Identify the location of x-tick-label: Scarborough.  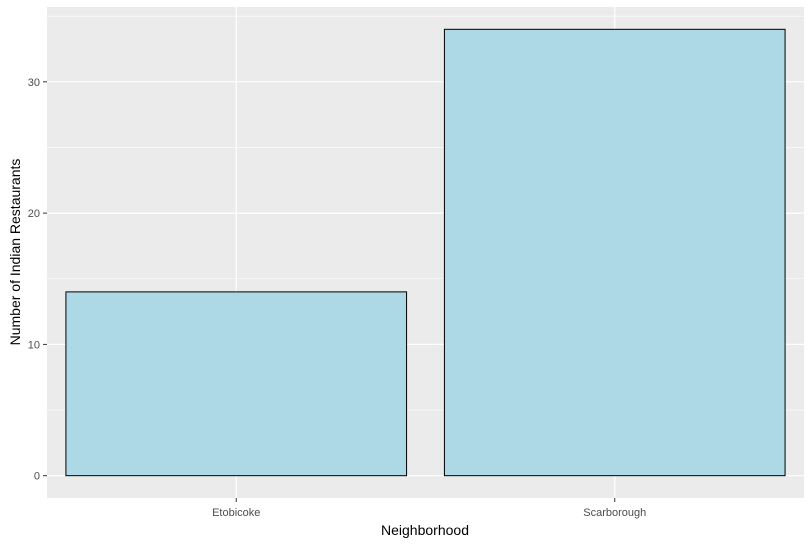
(614, 513).